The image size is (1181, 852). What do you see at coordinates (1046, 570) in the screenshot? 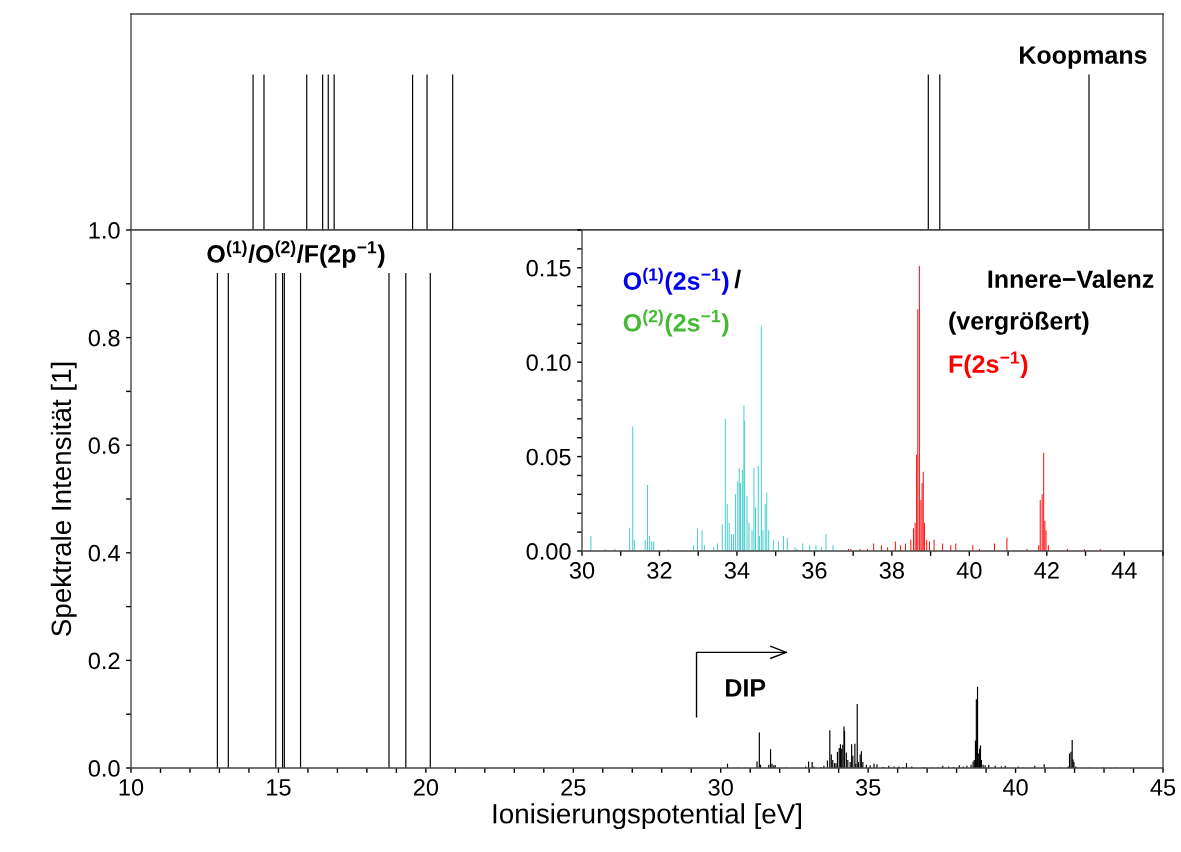
I see `x-tick-label: 42` at bounding box center [1046, 570].